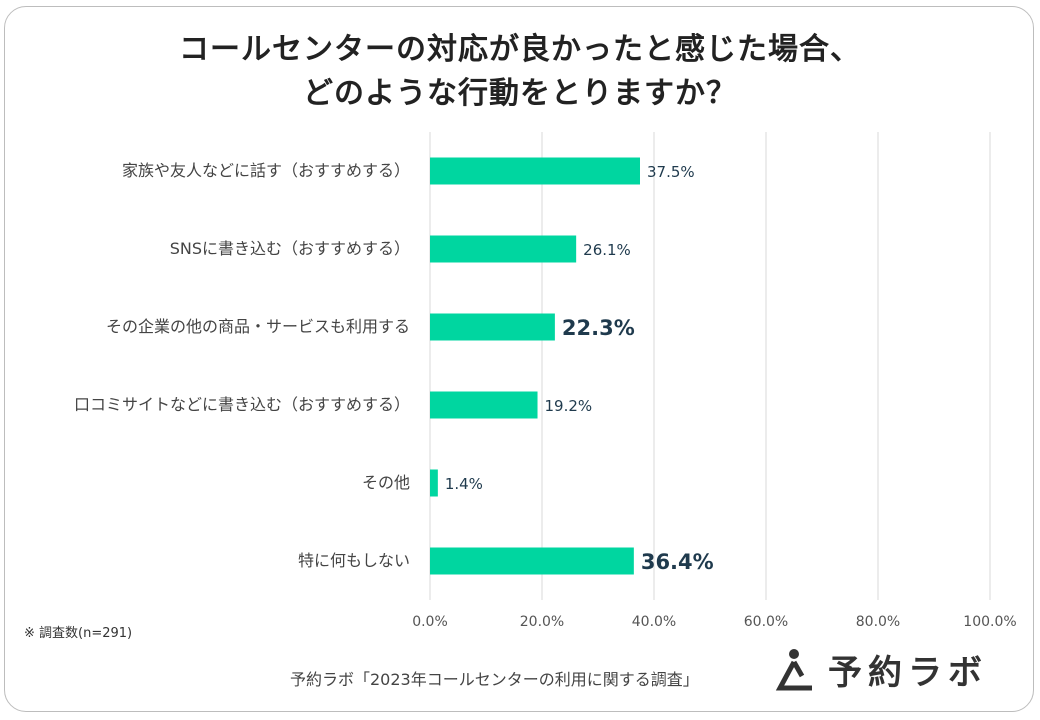 The width and height of the screenshot is (1040, 720). I want to click on category-label: その他, so click(386, 482).